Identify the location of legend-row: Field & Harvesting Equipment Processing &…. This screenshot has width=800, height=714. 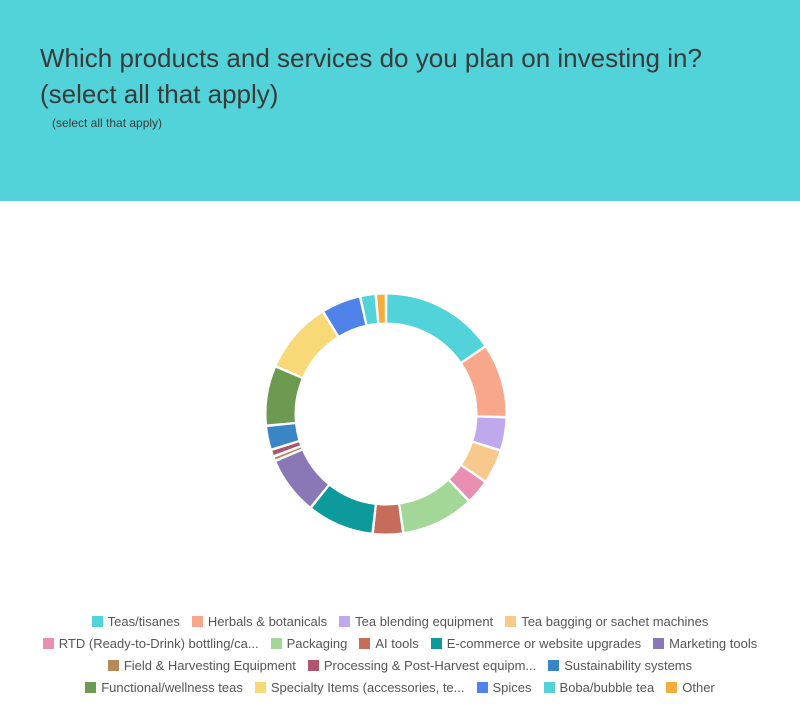
(400, 665).